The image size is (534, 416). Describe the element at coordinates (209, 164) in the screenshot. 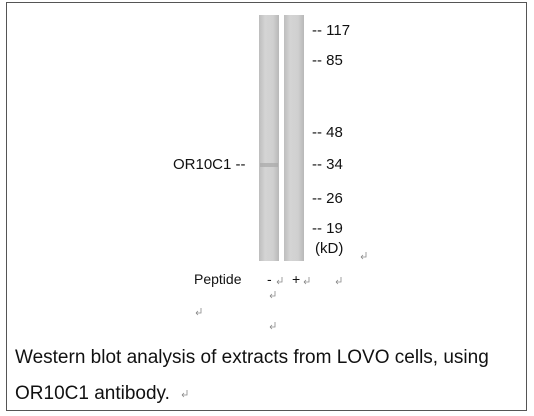

I see `target-label: OR10C1 --` at that location.